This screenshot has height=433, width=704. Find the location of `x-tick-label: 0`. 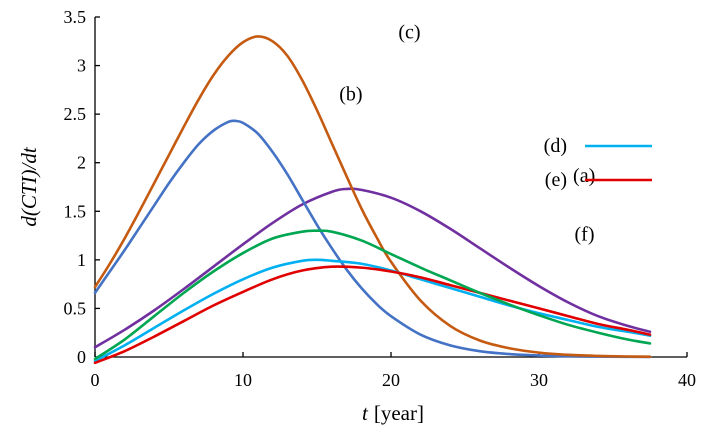

x-tick-label: 0 is located at coordinates (95, 380).